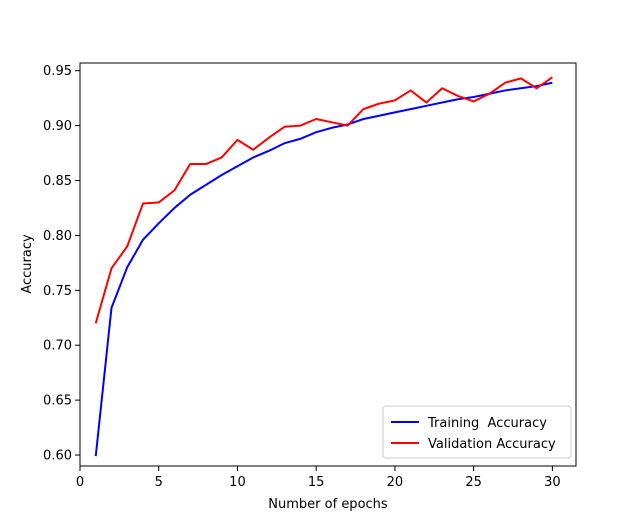 Image resolution: width=643 pixels, height=523 pixels. I want to click on x-axis-label: Number of epochs, so click(328, 504).